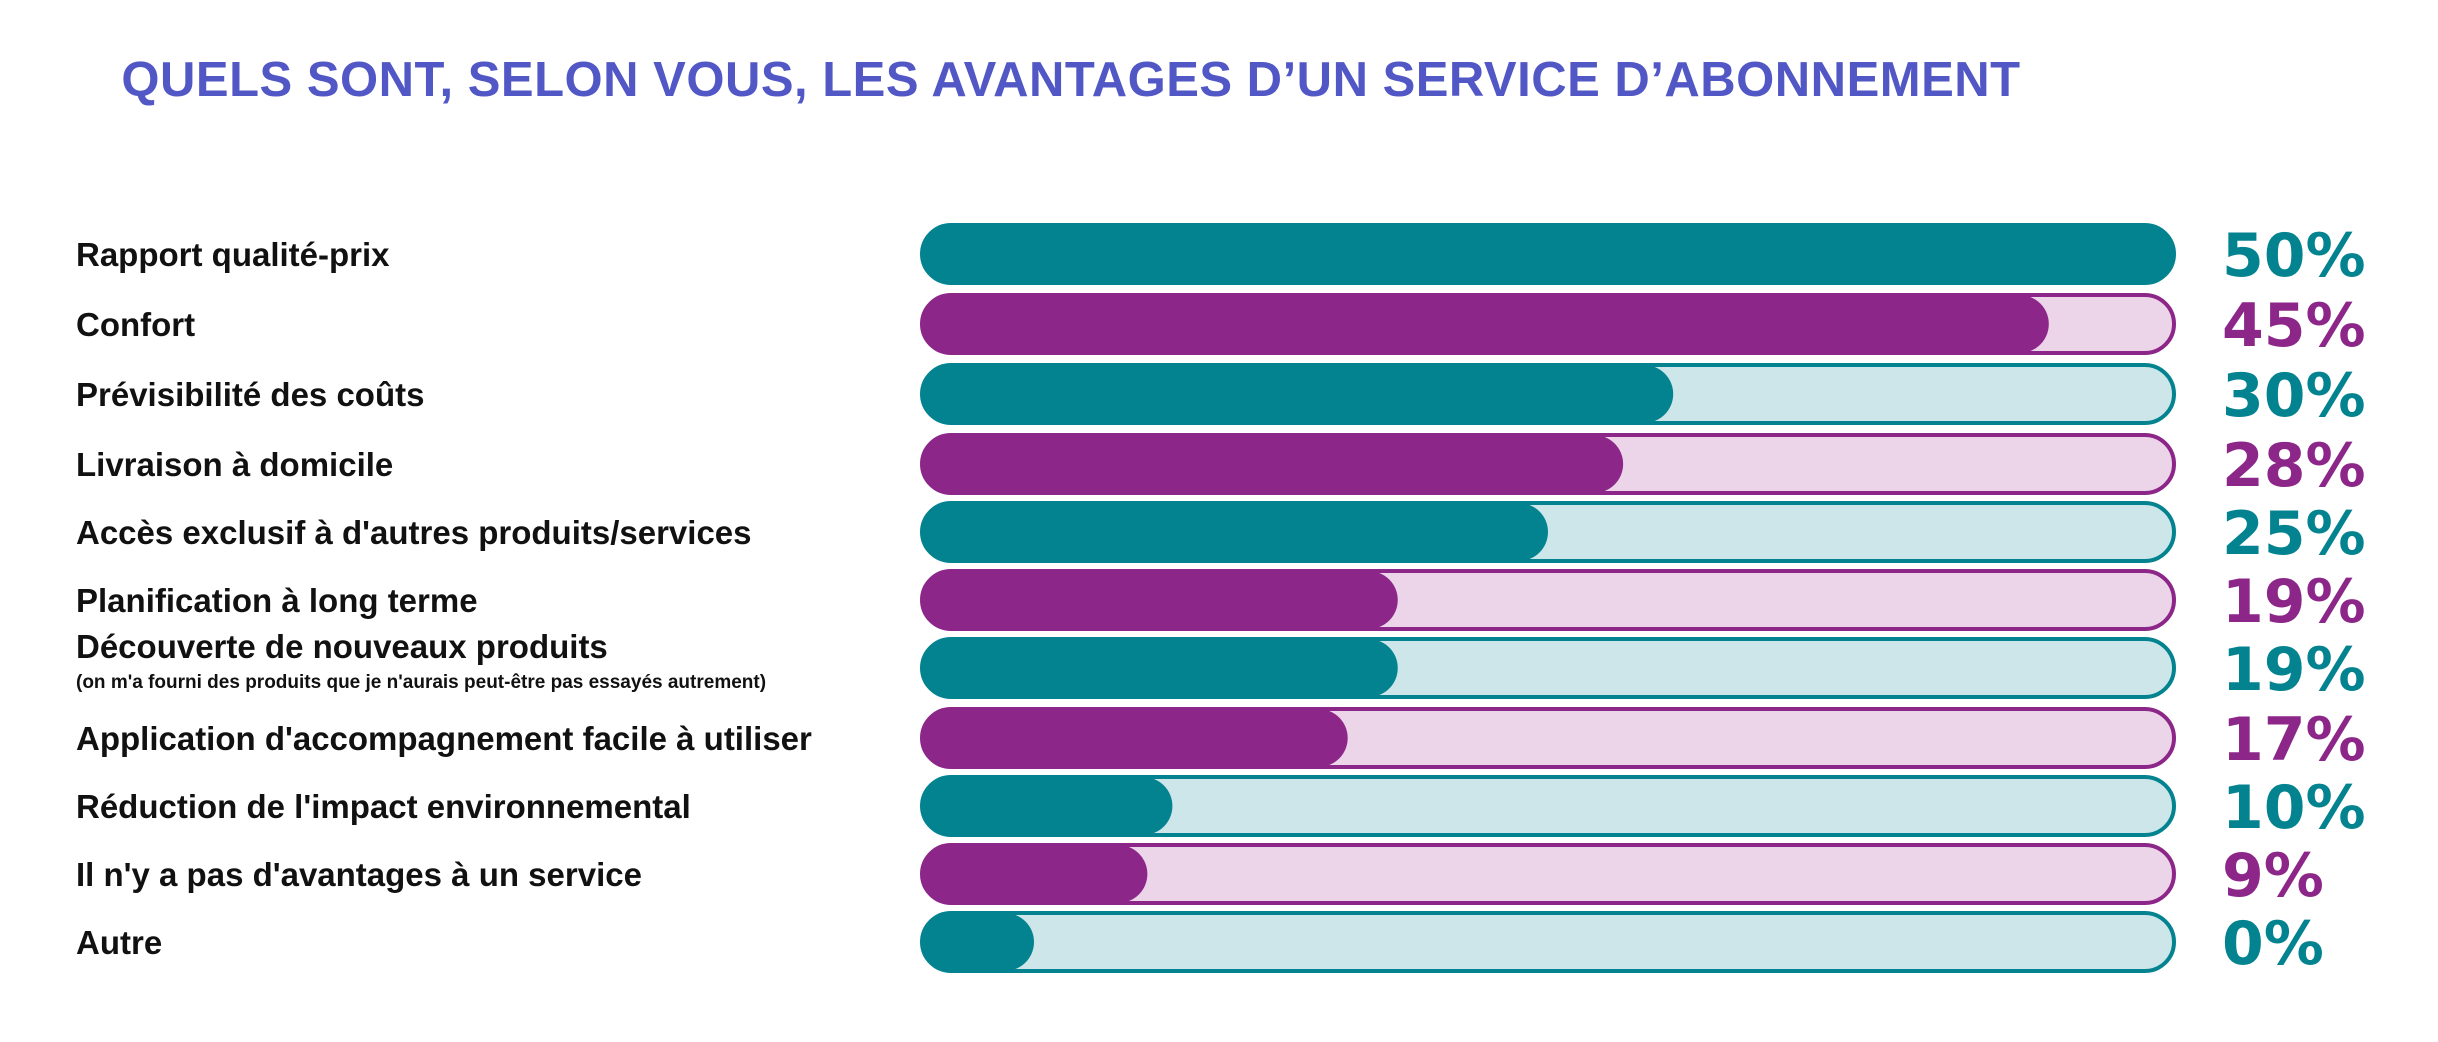 This screenshot has width=2438, height=1042. Describe the element at coordinates (2294, 326) in the screenshot. I see `value-label: 45%` at that location.